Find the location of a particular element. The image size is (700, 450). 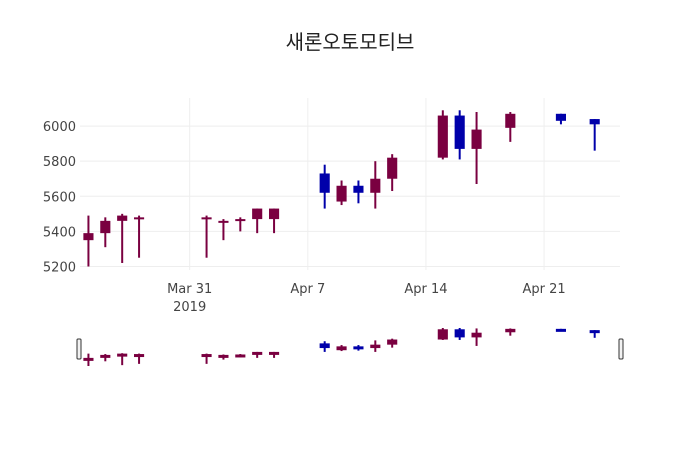

chart-title: 새론오토모티브 is located at coordinates (350, 42).